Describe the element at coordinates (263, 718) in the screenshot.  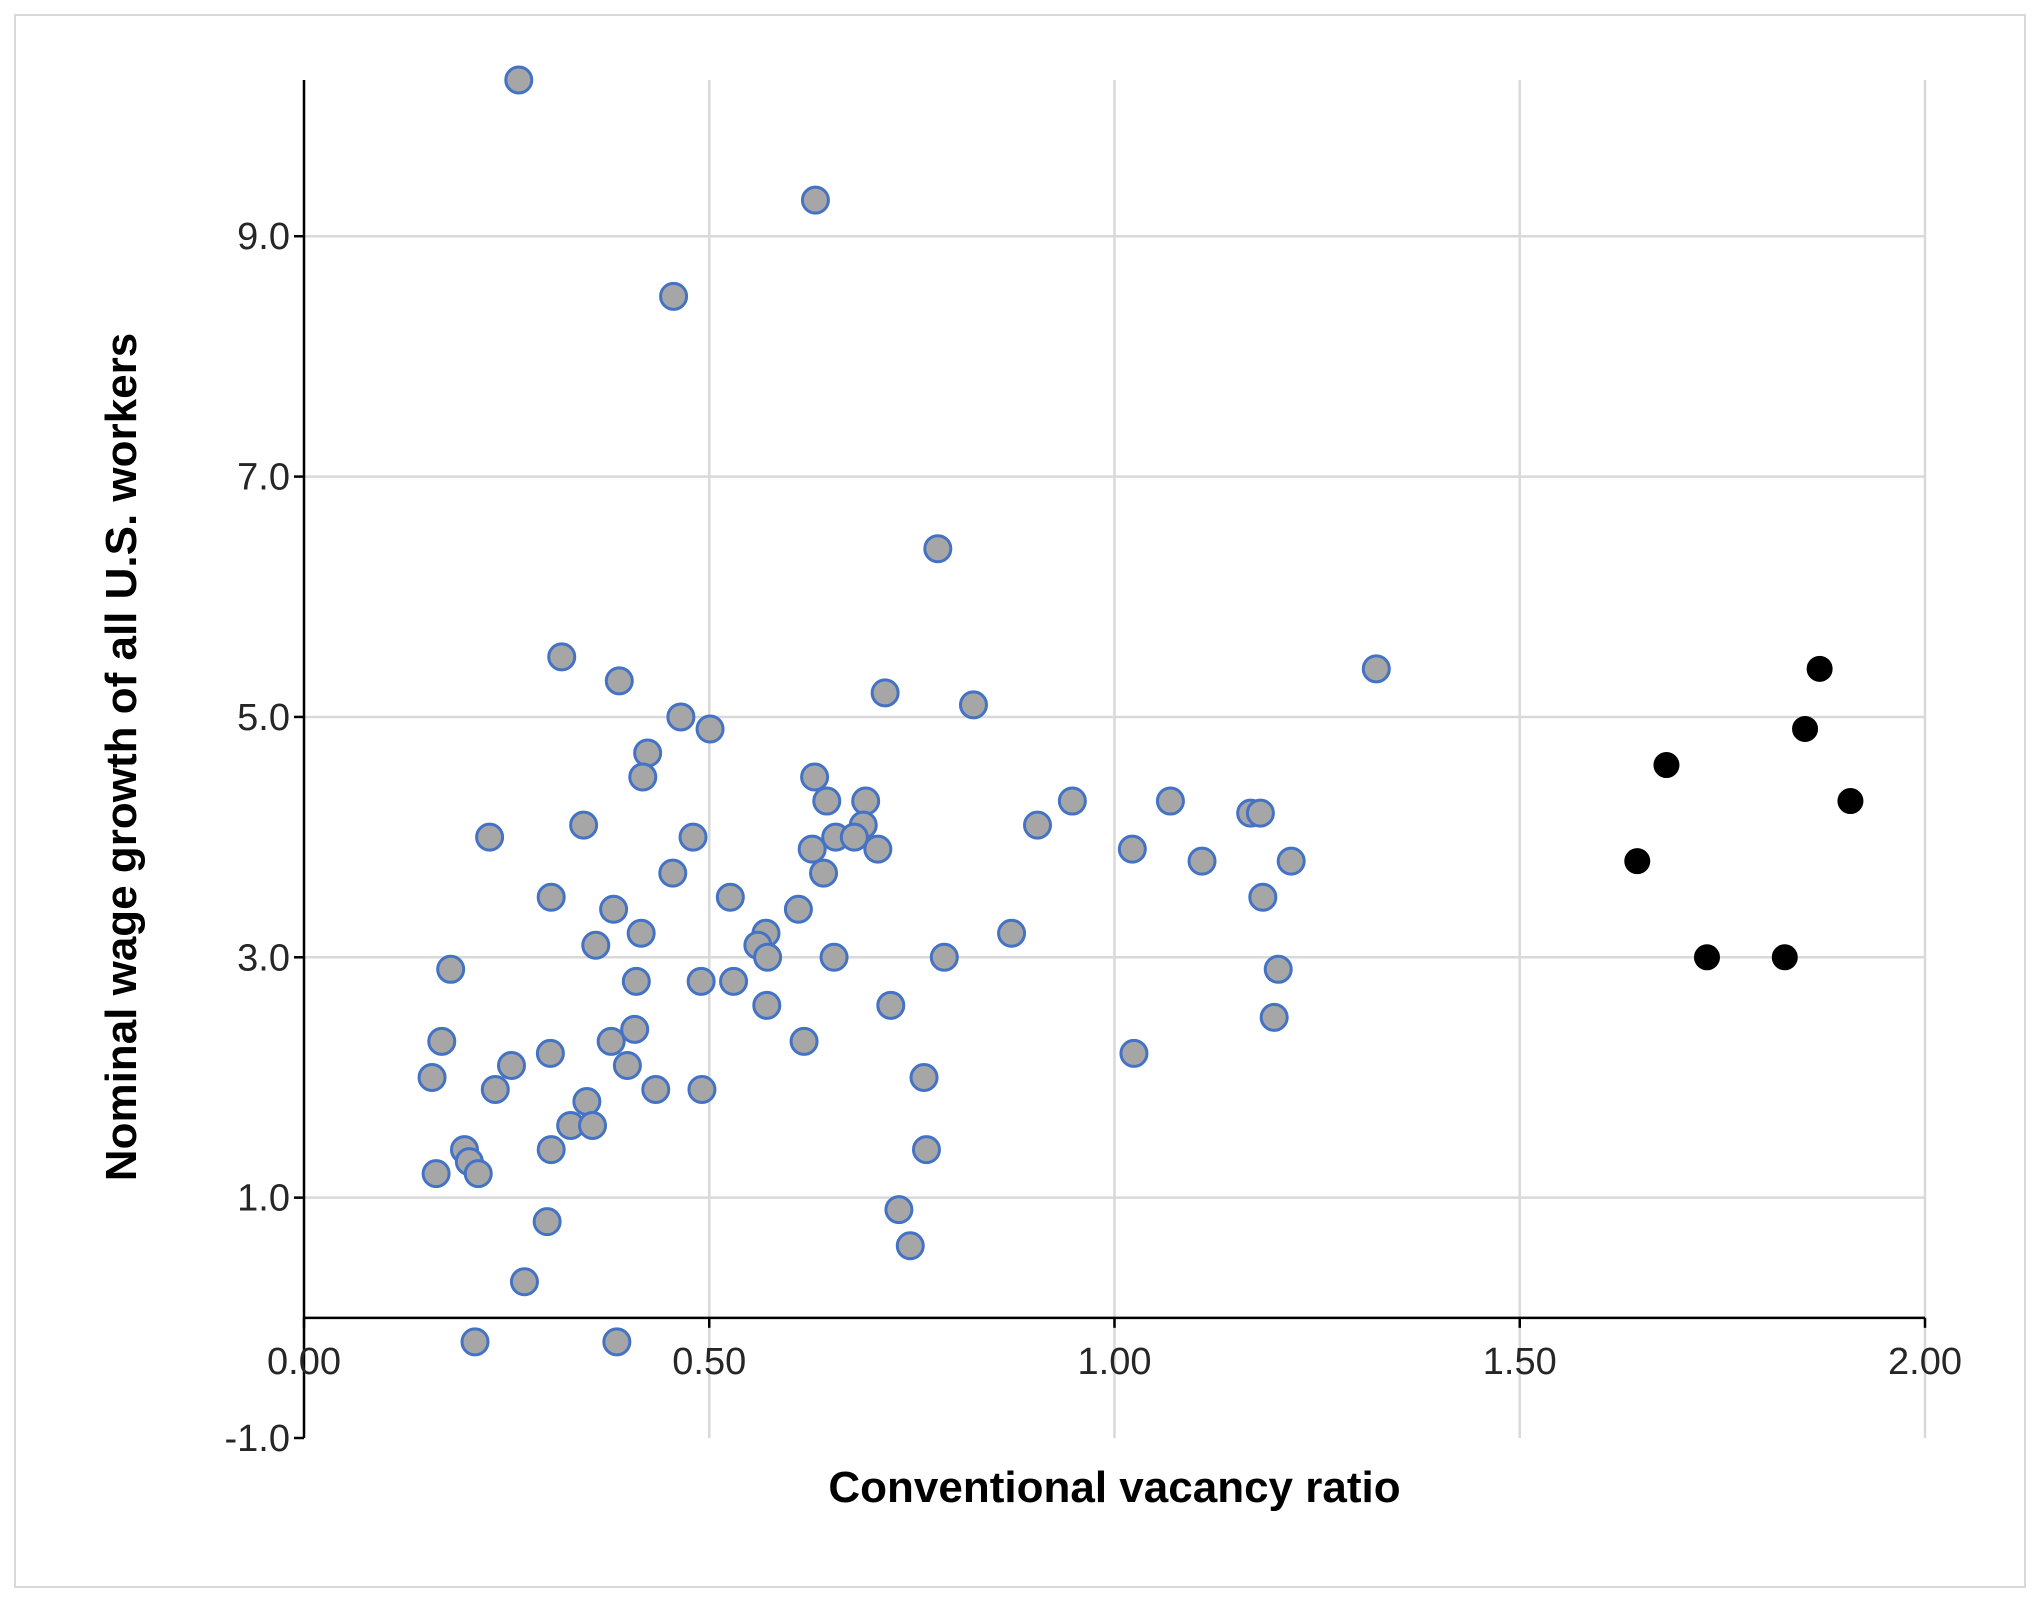
I see `y-tick-label: 5.0` at that location.